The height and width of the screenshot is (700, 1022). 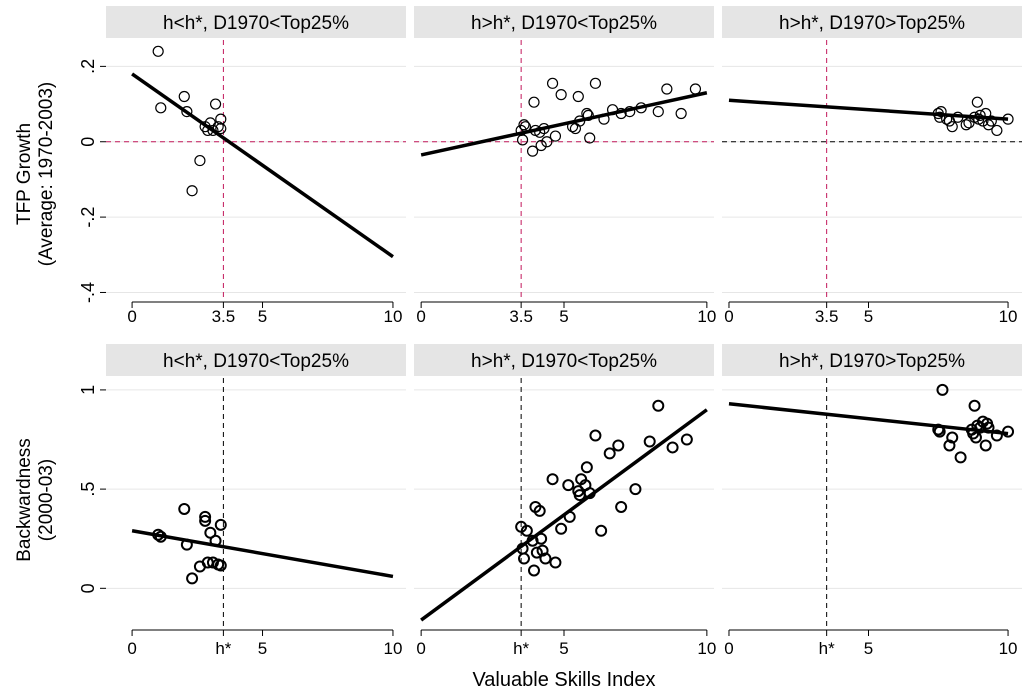 What do you see at coordinates (46, 500) in the screenshot?
I see `y-axis-label-bottom-line-2: (2000-03)` at bounding box center [46, 500].